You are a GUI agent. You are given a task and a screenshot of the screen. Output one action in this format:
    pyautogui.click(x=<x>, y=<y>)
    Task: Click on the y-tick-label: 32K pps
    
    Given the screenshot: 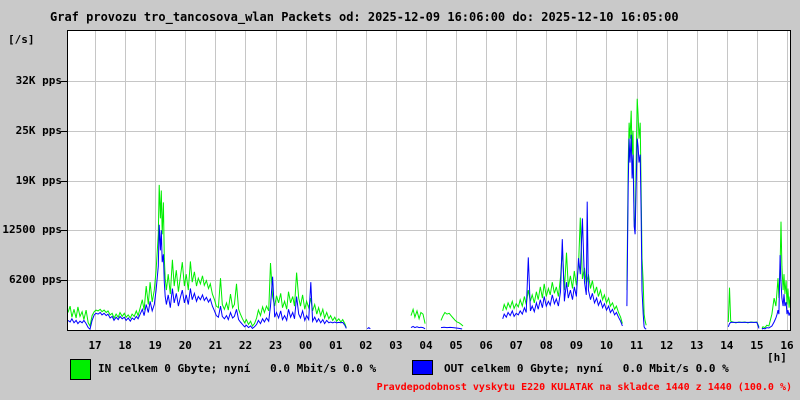 What is the action you would take?
    pyautogui.click(x=38, y=80)
    